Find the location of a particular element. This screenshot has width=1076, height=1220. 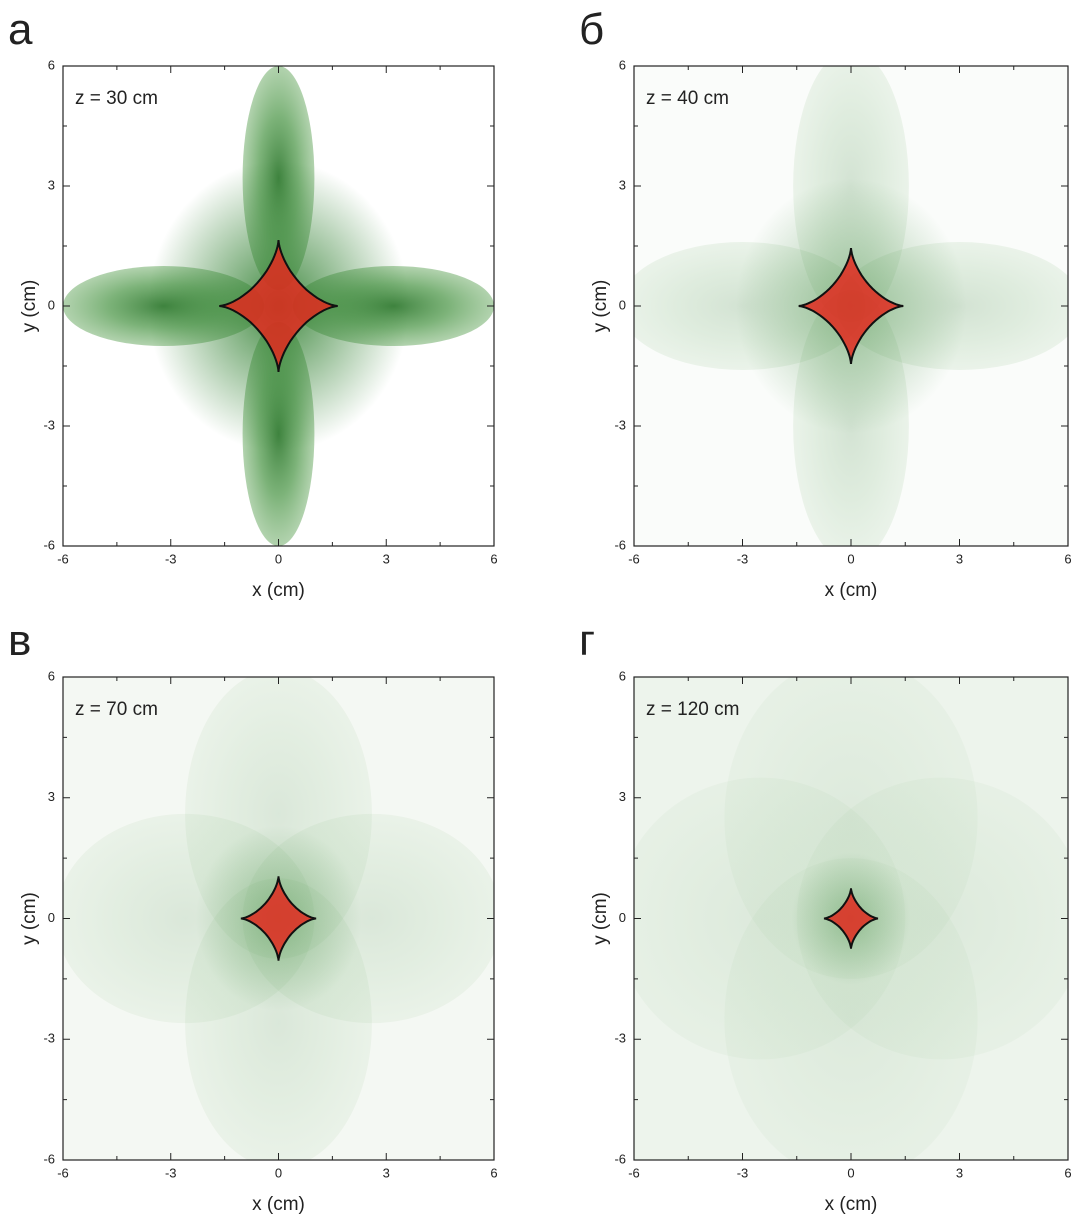

annotation: z = 30 cm is located at coordinates (116, 98).